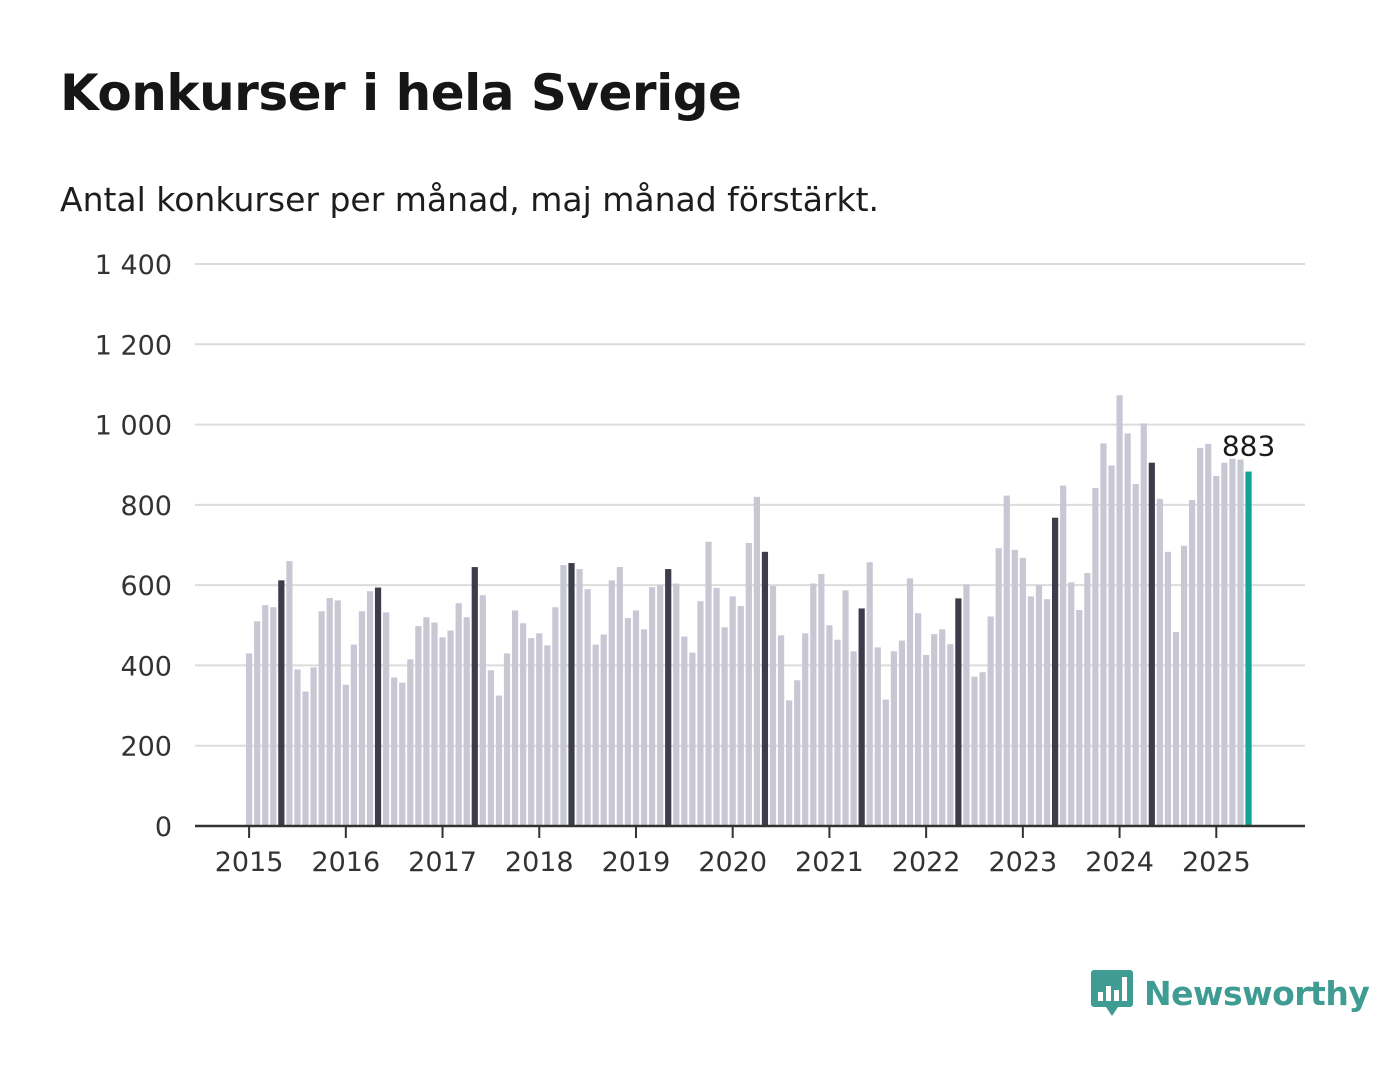 The height and width of the screenshot is (1080, 1400). What do you see at coordinates (732, 862) in the screenshot?
I see `x-tick-label: 2020` at bounding box center [732, 862].